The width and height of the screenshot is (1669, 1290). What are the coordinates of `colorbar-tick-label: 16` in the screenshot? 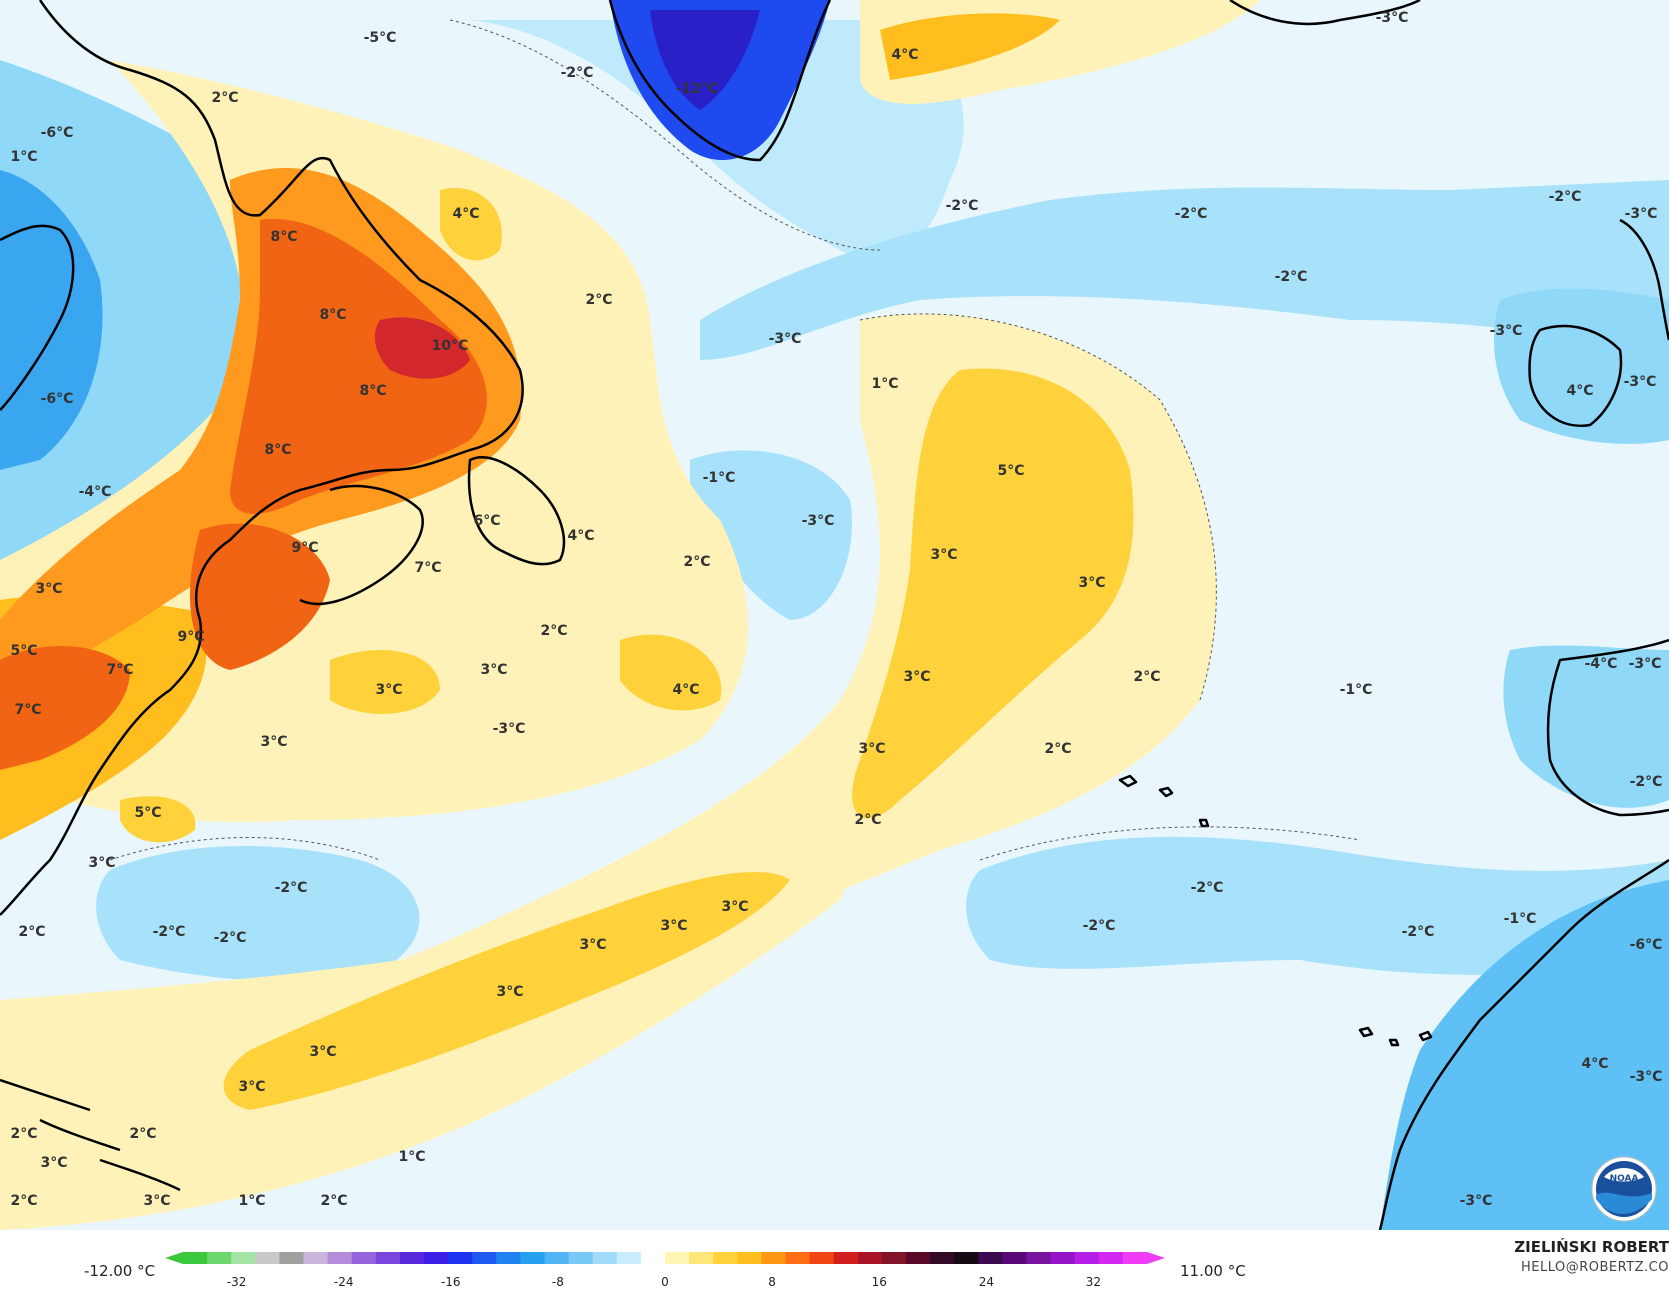 It's located at (879, 1282).